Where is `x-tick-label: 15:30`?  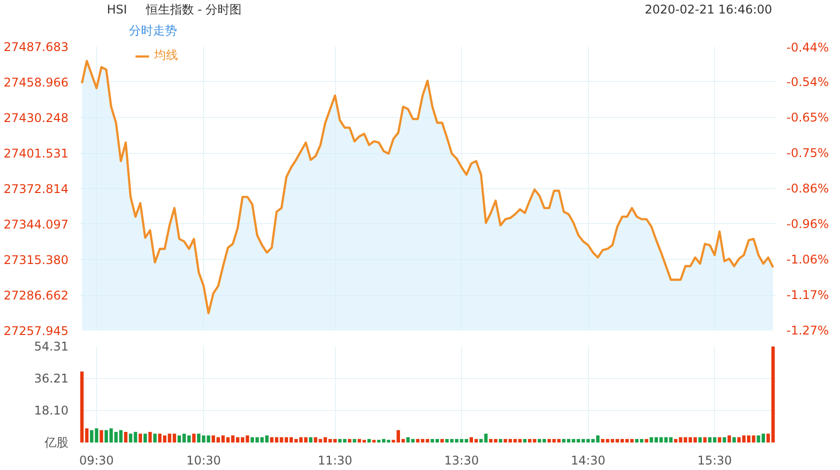
x-tick-label: 15:30 is located at coordinates (714, 461).